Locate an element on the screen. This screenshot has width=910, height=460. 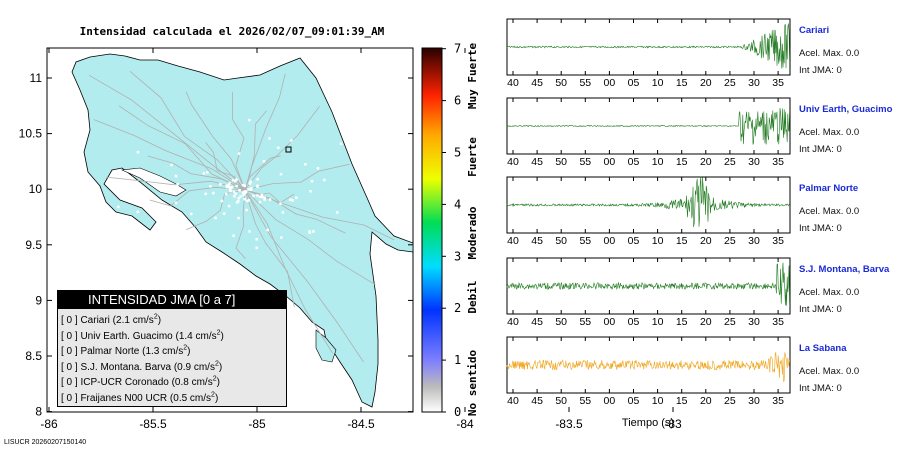
seismogram-3: 40 45 50 55 00 05 10 15 20 25 30 35 is located at coordinates (648, 211).